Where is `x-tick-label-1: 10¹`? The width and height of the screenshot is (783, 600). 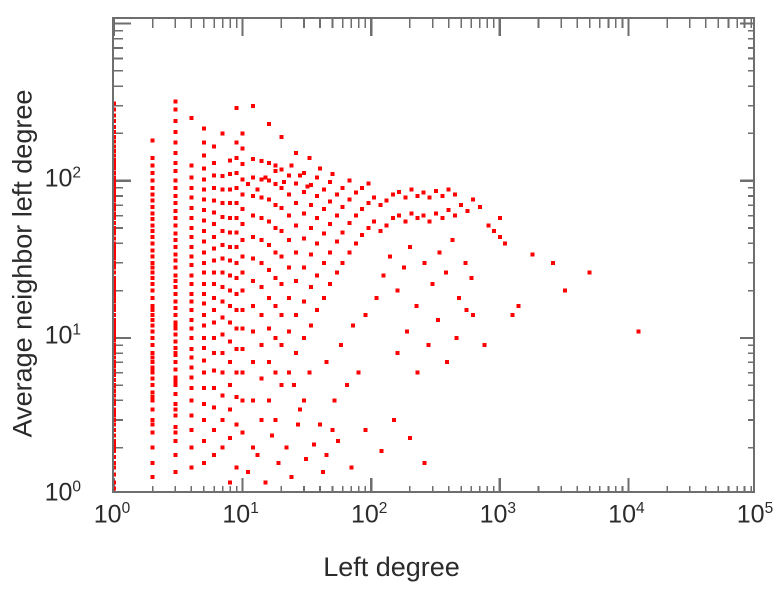
x-tick-label-1: 10¹ is located at coordinates (240, 514).